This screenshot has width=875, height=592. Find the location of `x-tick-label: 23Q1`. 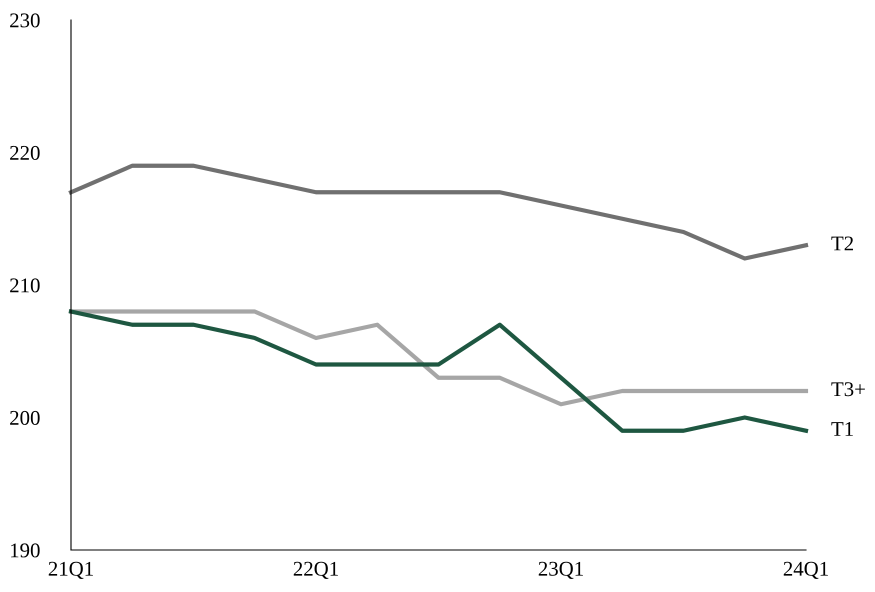

x-tick-label: 23Q1 is located at coordinates (560, 570).